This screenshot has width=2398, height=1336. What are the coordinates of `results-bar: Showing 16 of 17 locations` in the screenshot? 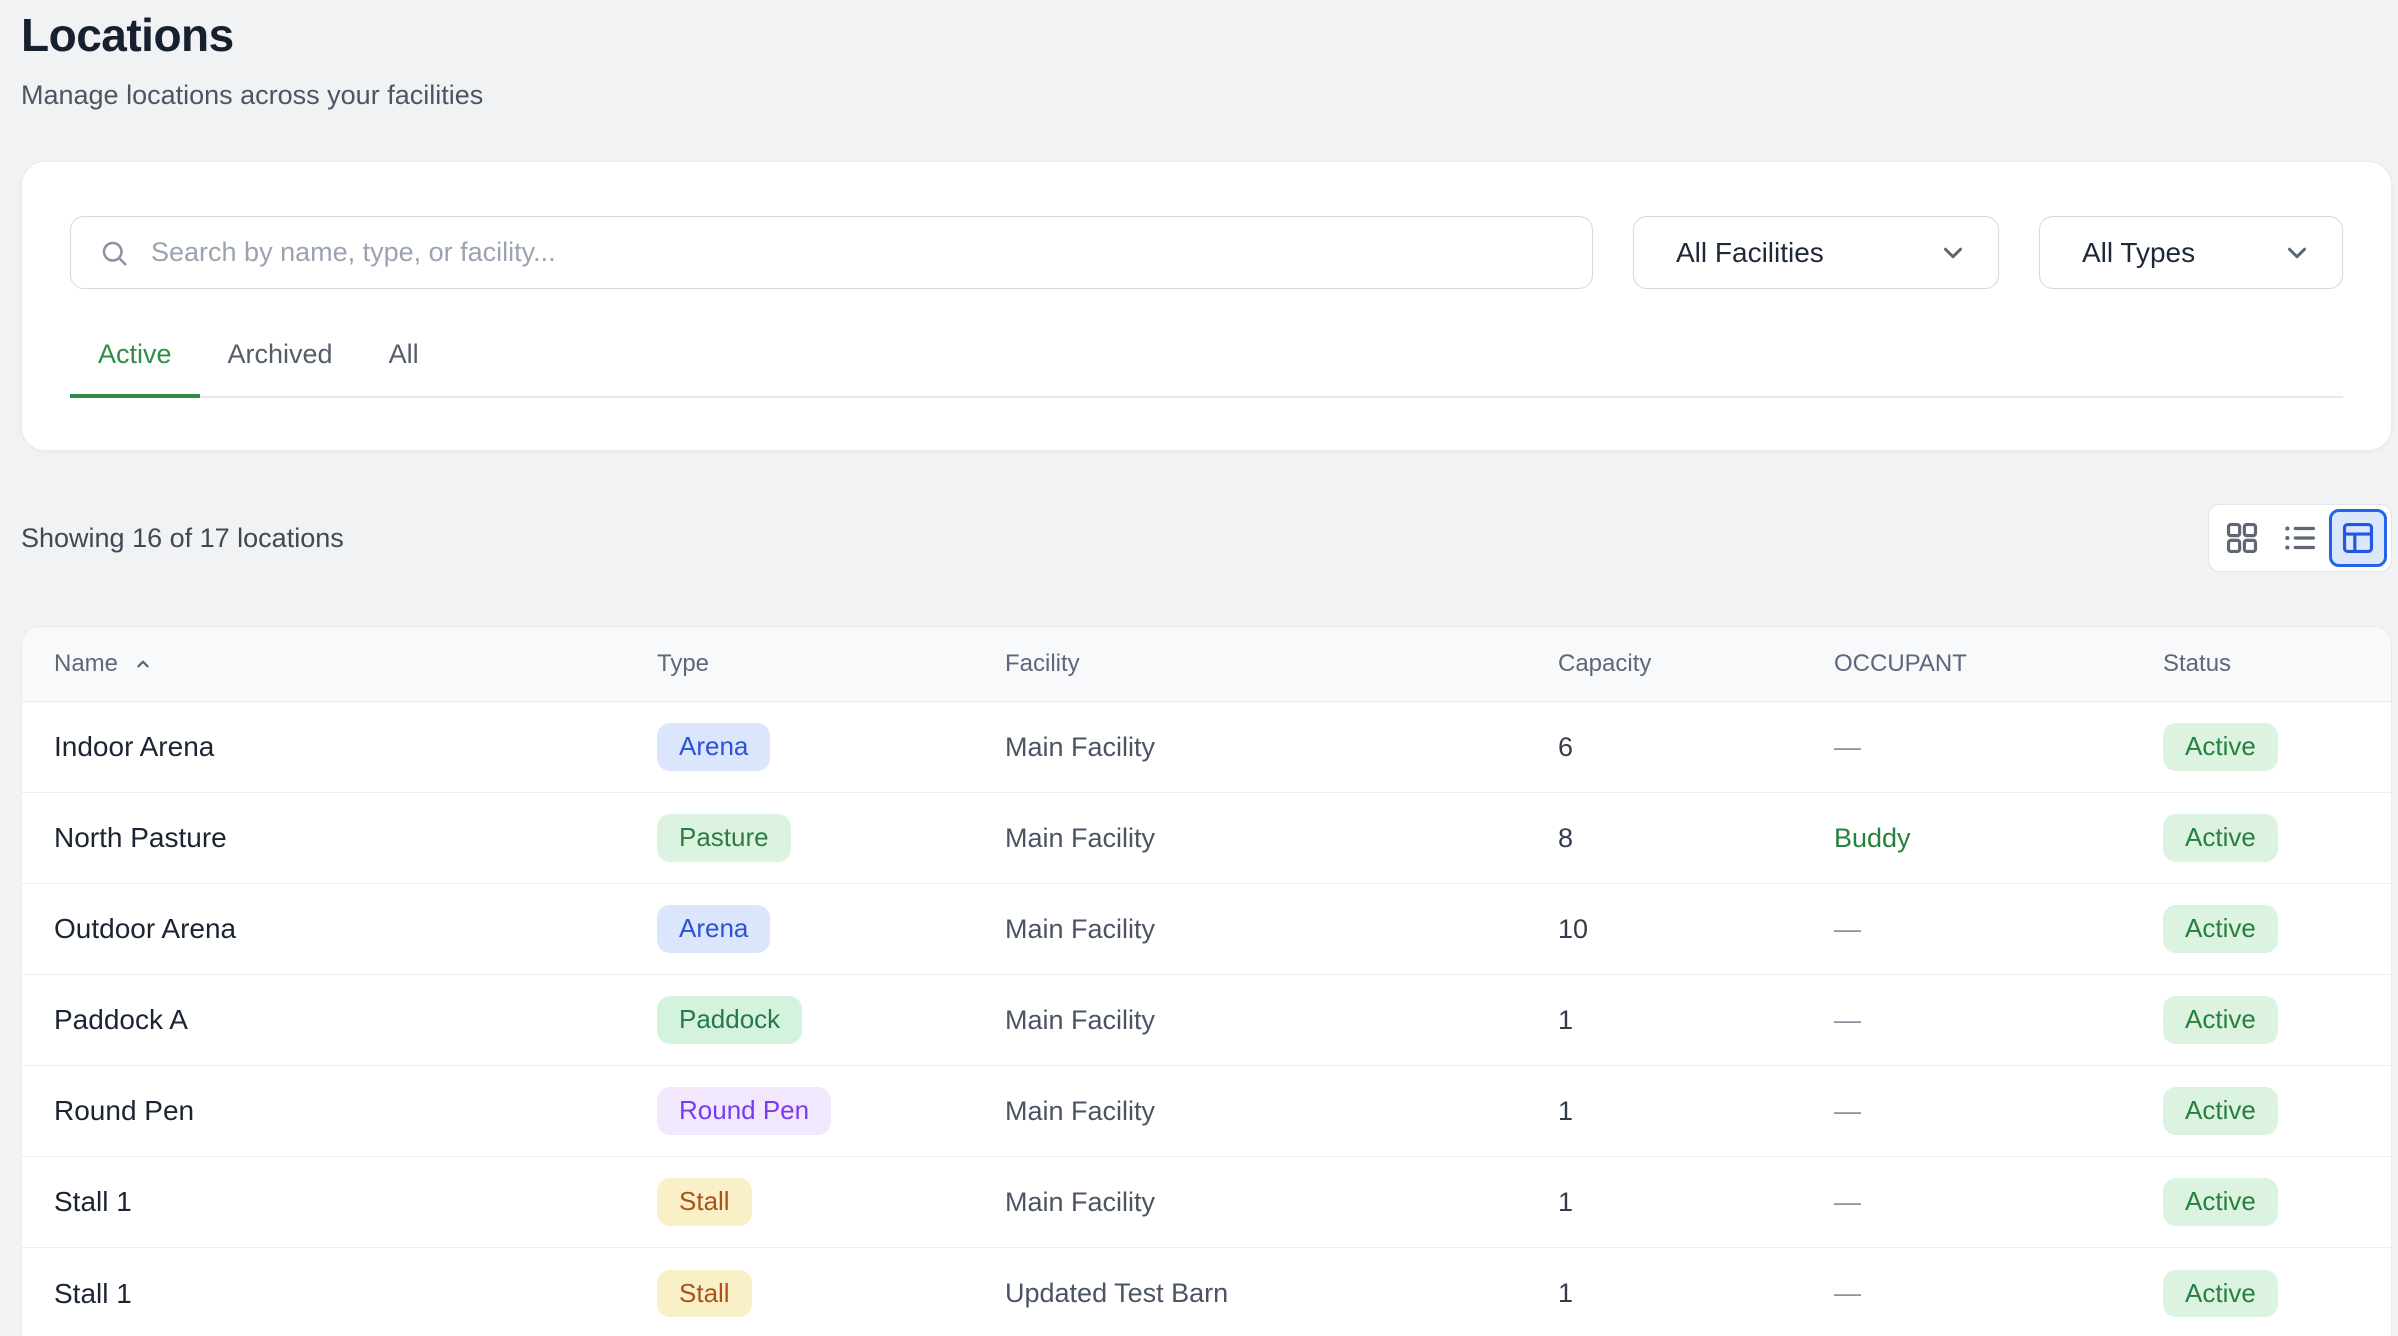 It's located at (1206, 538).